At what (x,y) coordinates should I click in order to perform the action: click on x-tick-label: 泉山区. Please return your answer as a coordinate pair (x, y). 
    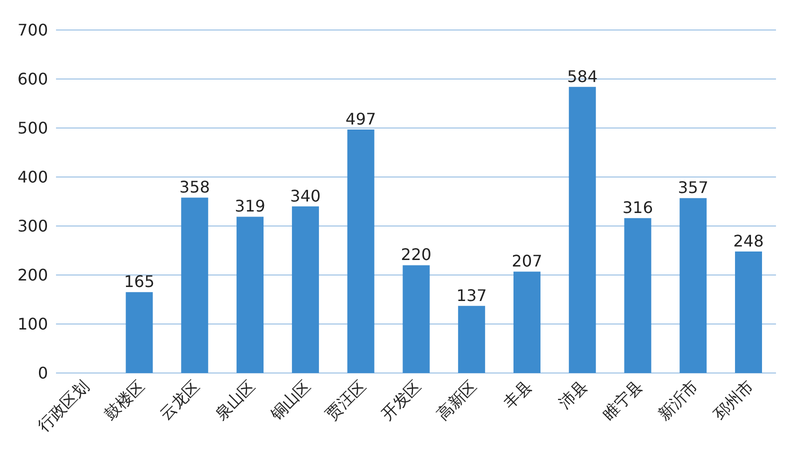
    Looking at the image, I should click on (235, 400).